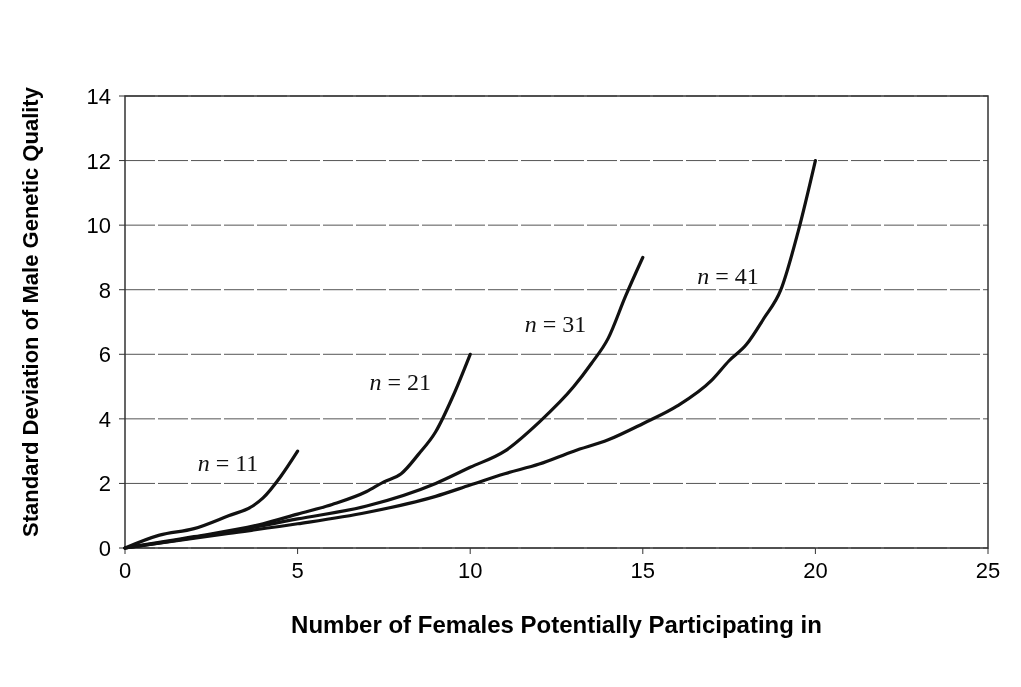  What do you see at coordinates (556, 624) in the screenshot?
I see `x-axis-title: Number of Females Potentially Participating in` at bounding box center [556, 624].